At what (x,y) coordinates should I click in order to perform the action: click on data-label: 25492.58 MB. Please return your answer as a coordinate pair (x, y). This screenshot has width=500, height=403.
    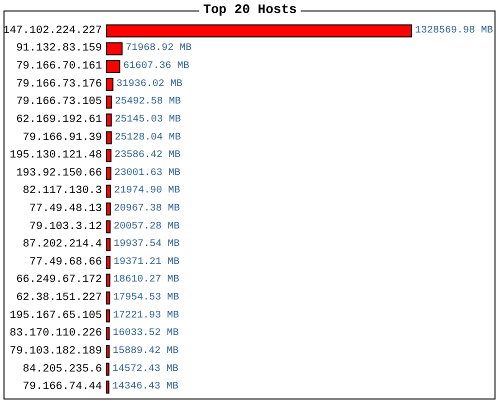
    Looking at the image, I should click on (147, 102).